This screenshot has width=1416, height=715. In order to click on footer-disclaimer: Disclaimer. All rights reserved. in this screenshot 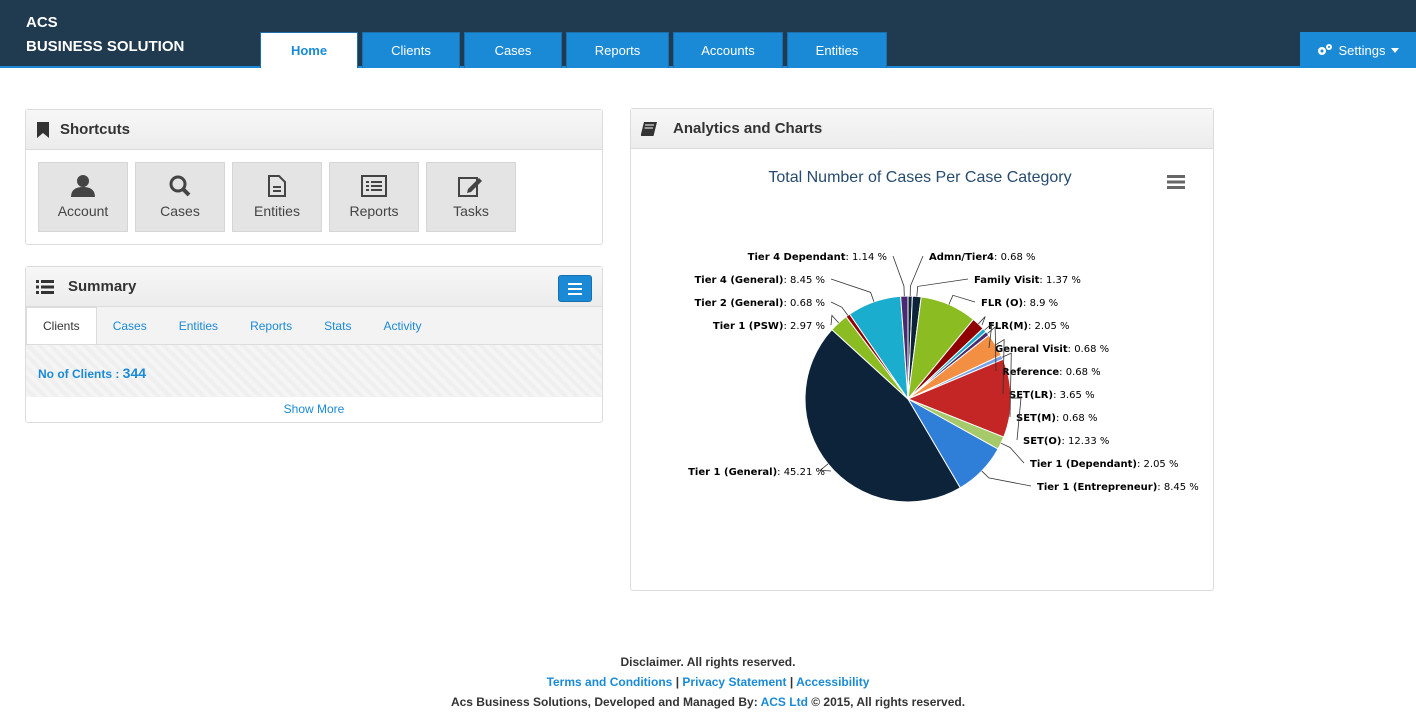, I will do `click(708, 662)`.